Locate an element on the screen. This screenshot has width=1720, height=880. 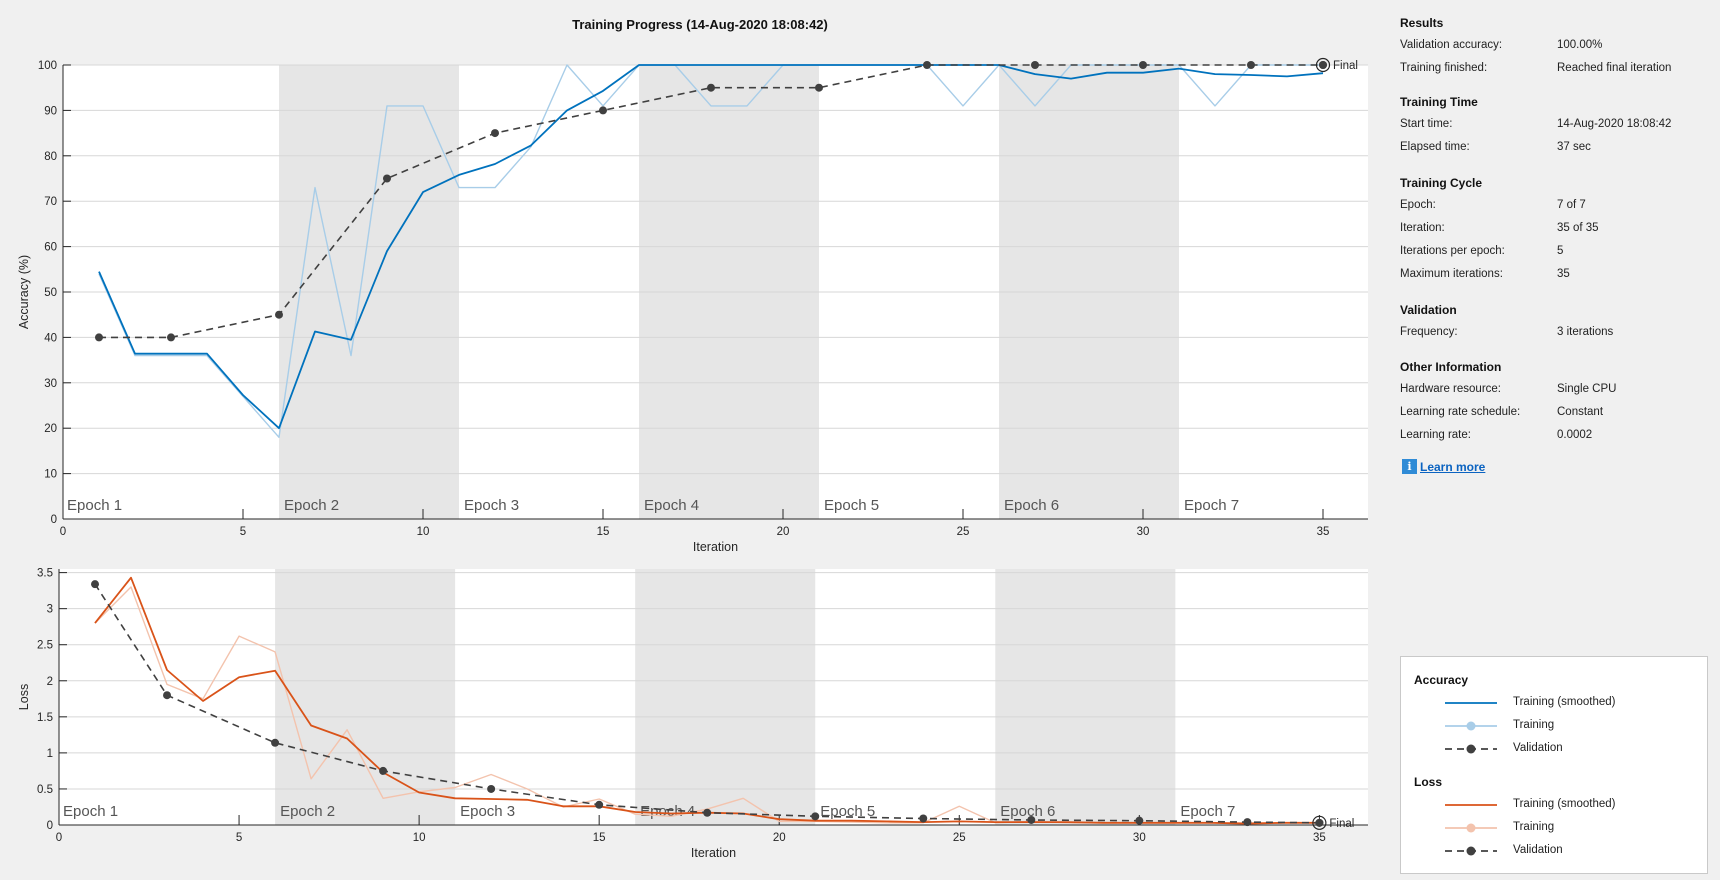
panel-row-value: 3 iterations is located at coordinates (1585, 332).